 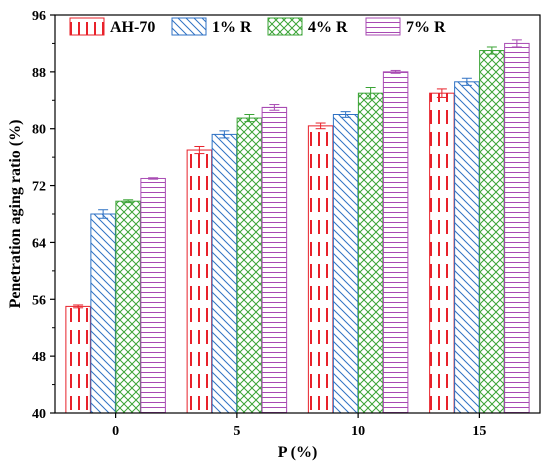 What do you see at coordinates (249, 265) in the screenshot?
I see `bar-4-r-p5` at bounding box center [249, 265].